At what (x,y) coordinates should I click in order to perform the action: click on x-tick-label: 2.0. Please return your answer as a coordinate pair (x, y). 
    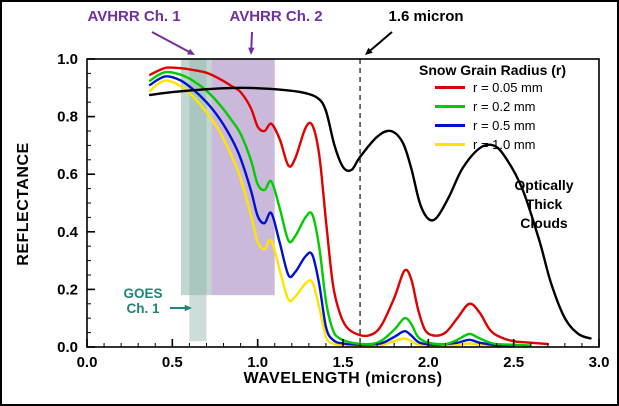
    Looking at the image, I should click on (428, 362).